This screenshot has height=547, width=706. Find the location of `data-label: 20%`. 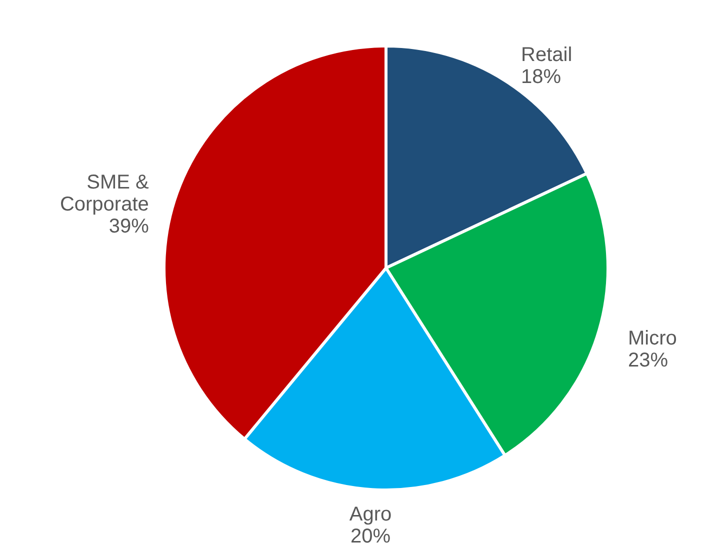

data-label: 20% is located at coordinates (370, 536).